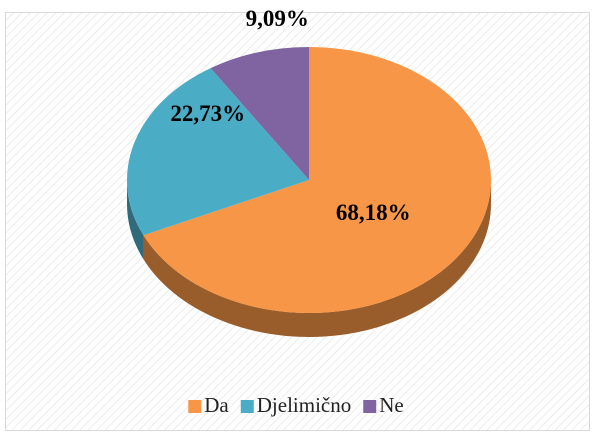 The width and height of the screenshot is (595, 436). Describe the element at coordinates (207, 113) in the screenshot. I see `data-label: 22,73%` at that location.